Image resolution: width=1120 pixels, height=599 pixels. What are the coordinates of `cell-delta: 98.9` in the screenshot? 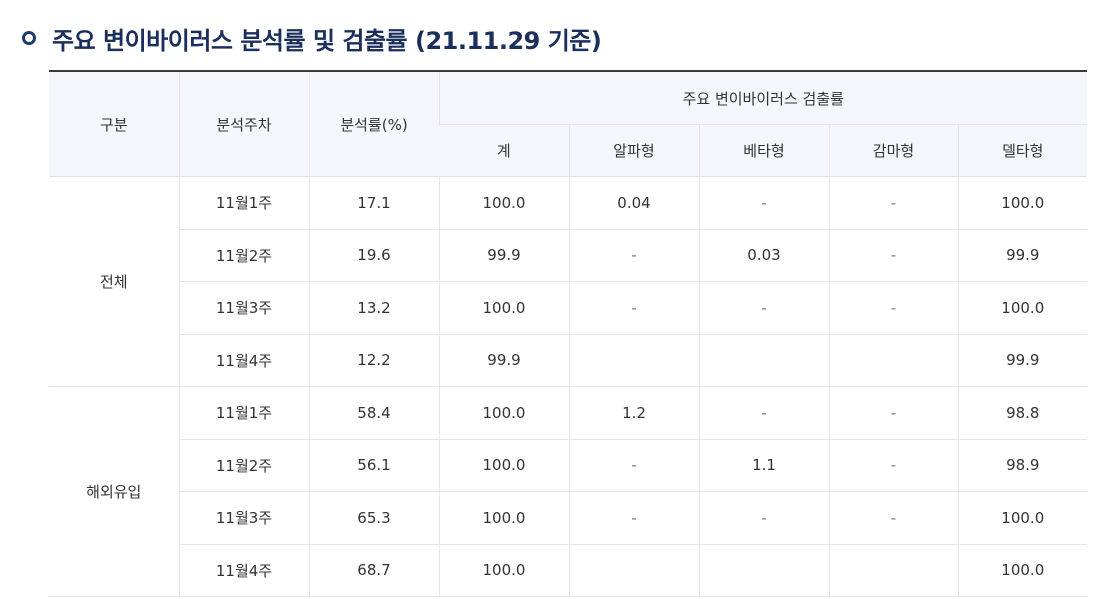 It's located at (1022, 465).